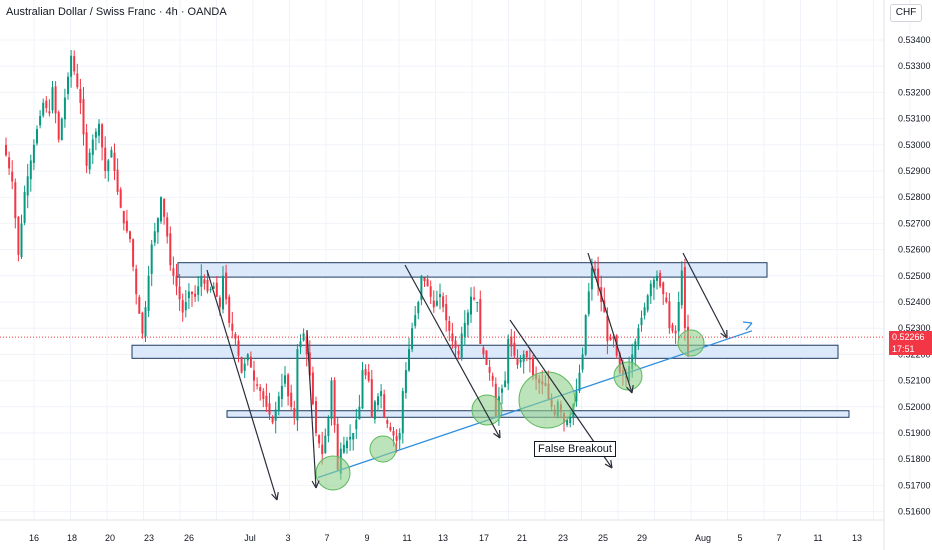 The image size is (932, 550). What do you see at coordinates (778, 538) in the screenshot?
I see `time-tick-label: 7` at bounding box center [778, 538].